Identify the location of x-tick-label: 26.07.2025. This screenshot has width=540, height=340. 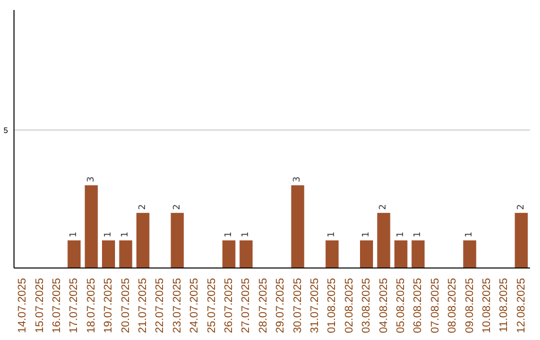
(229, 306).